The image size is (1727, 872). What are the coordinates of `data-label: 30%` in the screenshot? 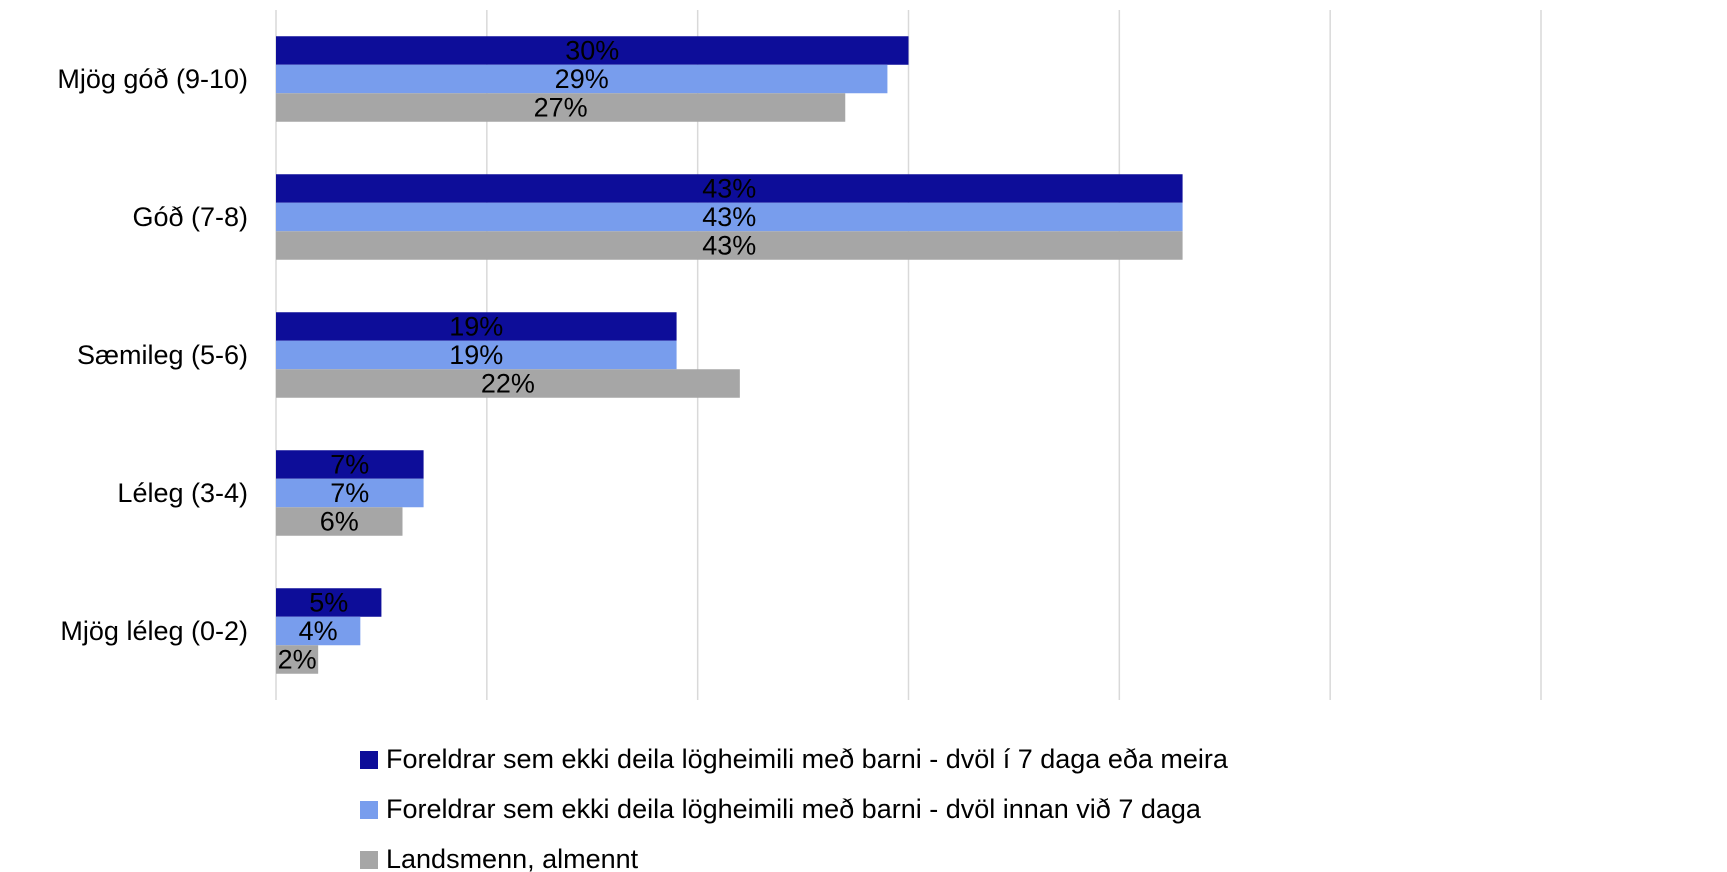 It's located at (592, 51).